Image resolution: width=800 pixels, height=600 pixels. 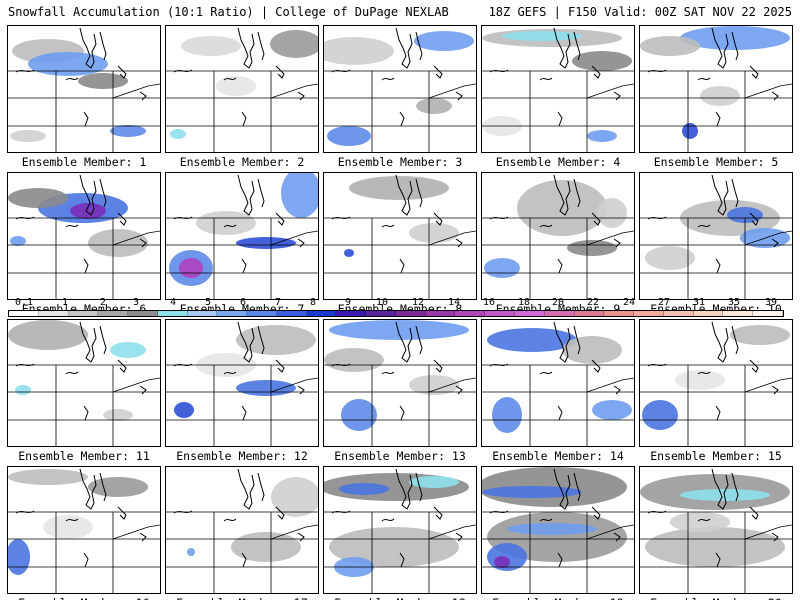 What do you see at coordinates (103, 302) in the screenshot?
I see `colorbar-tick-label: 2` at bounding box center [103, 302].